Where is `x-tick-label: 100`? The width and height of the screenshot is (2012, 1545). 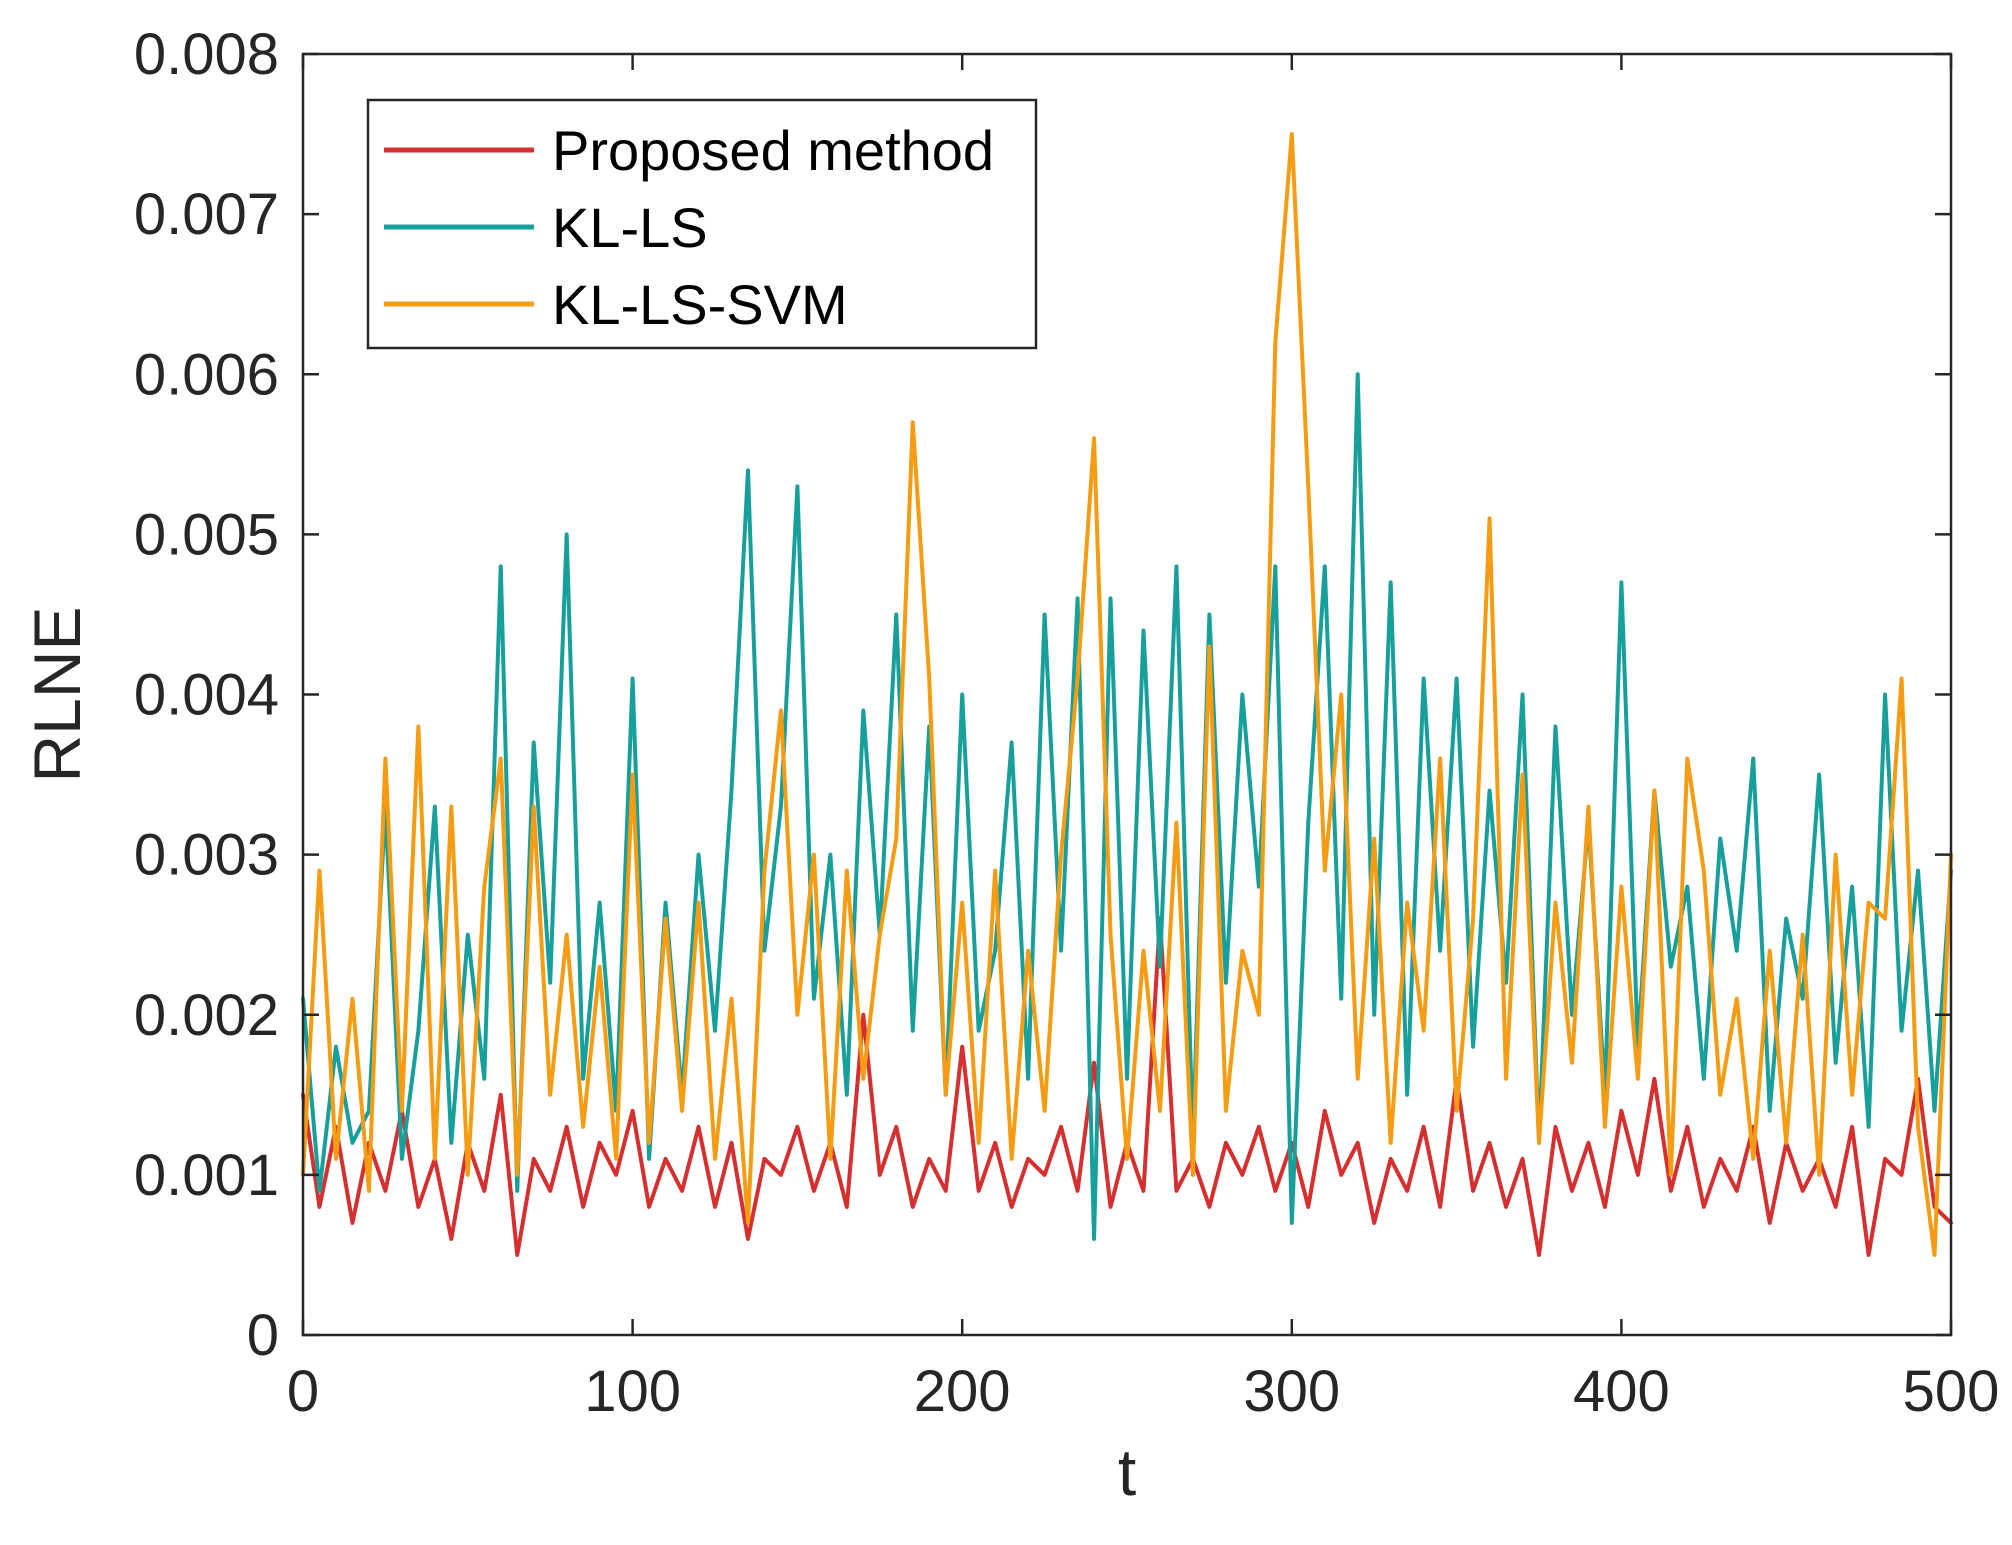 x-tick-label: 100 is located at coordinates (632, 1391).